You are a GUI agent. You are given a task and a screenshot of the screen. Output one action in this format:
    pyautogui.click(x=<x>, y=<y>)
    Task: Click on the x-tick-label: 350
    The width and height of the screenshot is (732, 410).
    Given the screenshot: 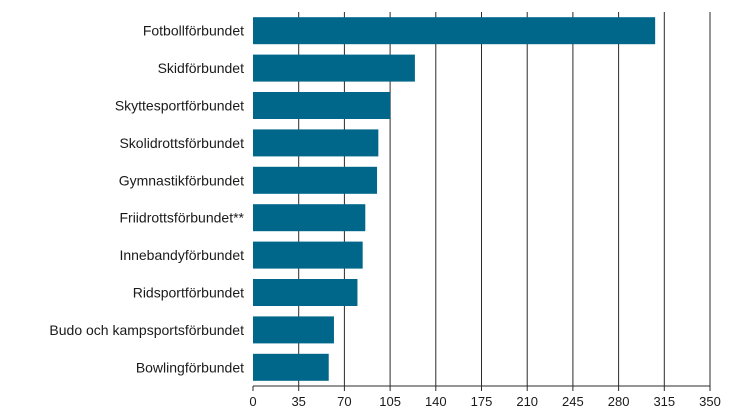 What is the action you would take?
    pyautogui.click(x=710, y=401)
    